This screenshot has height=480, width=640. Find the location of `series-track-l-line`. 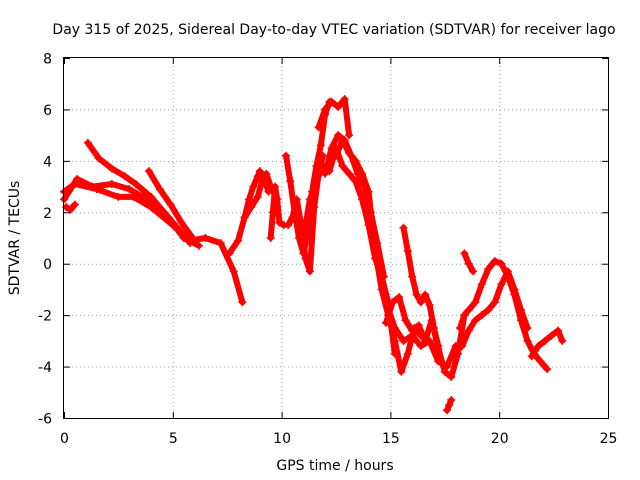

series-track-l-line is located at coordinates (334, 117).